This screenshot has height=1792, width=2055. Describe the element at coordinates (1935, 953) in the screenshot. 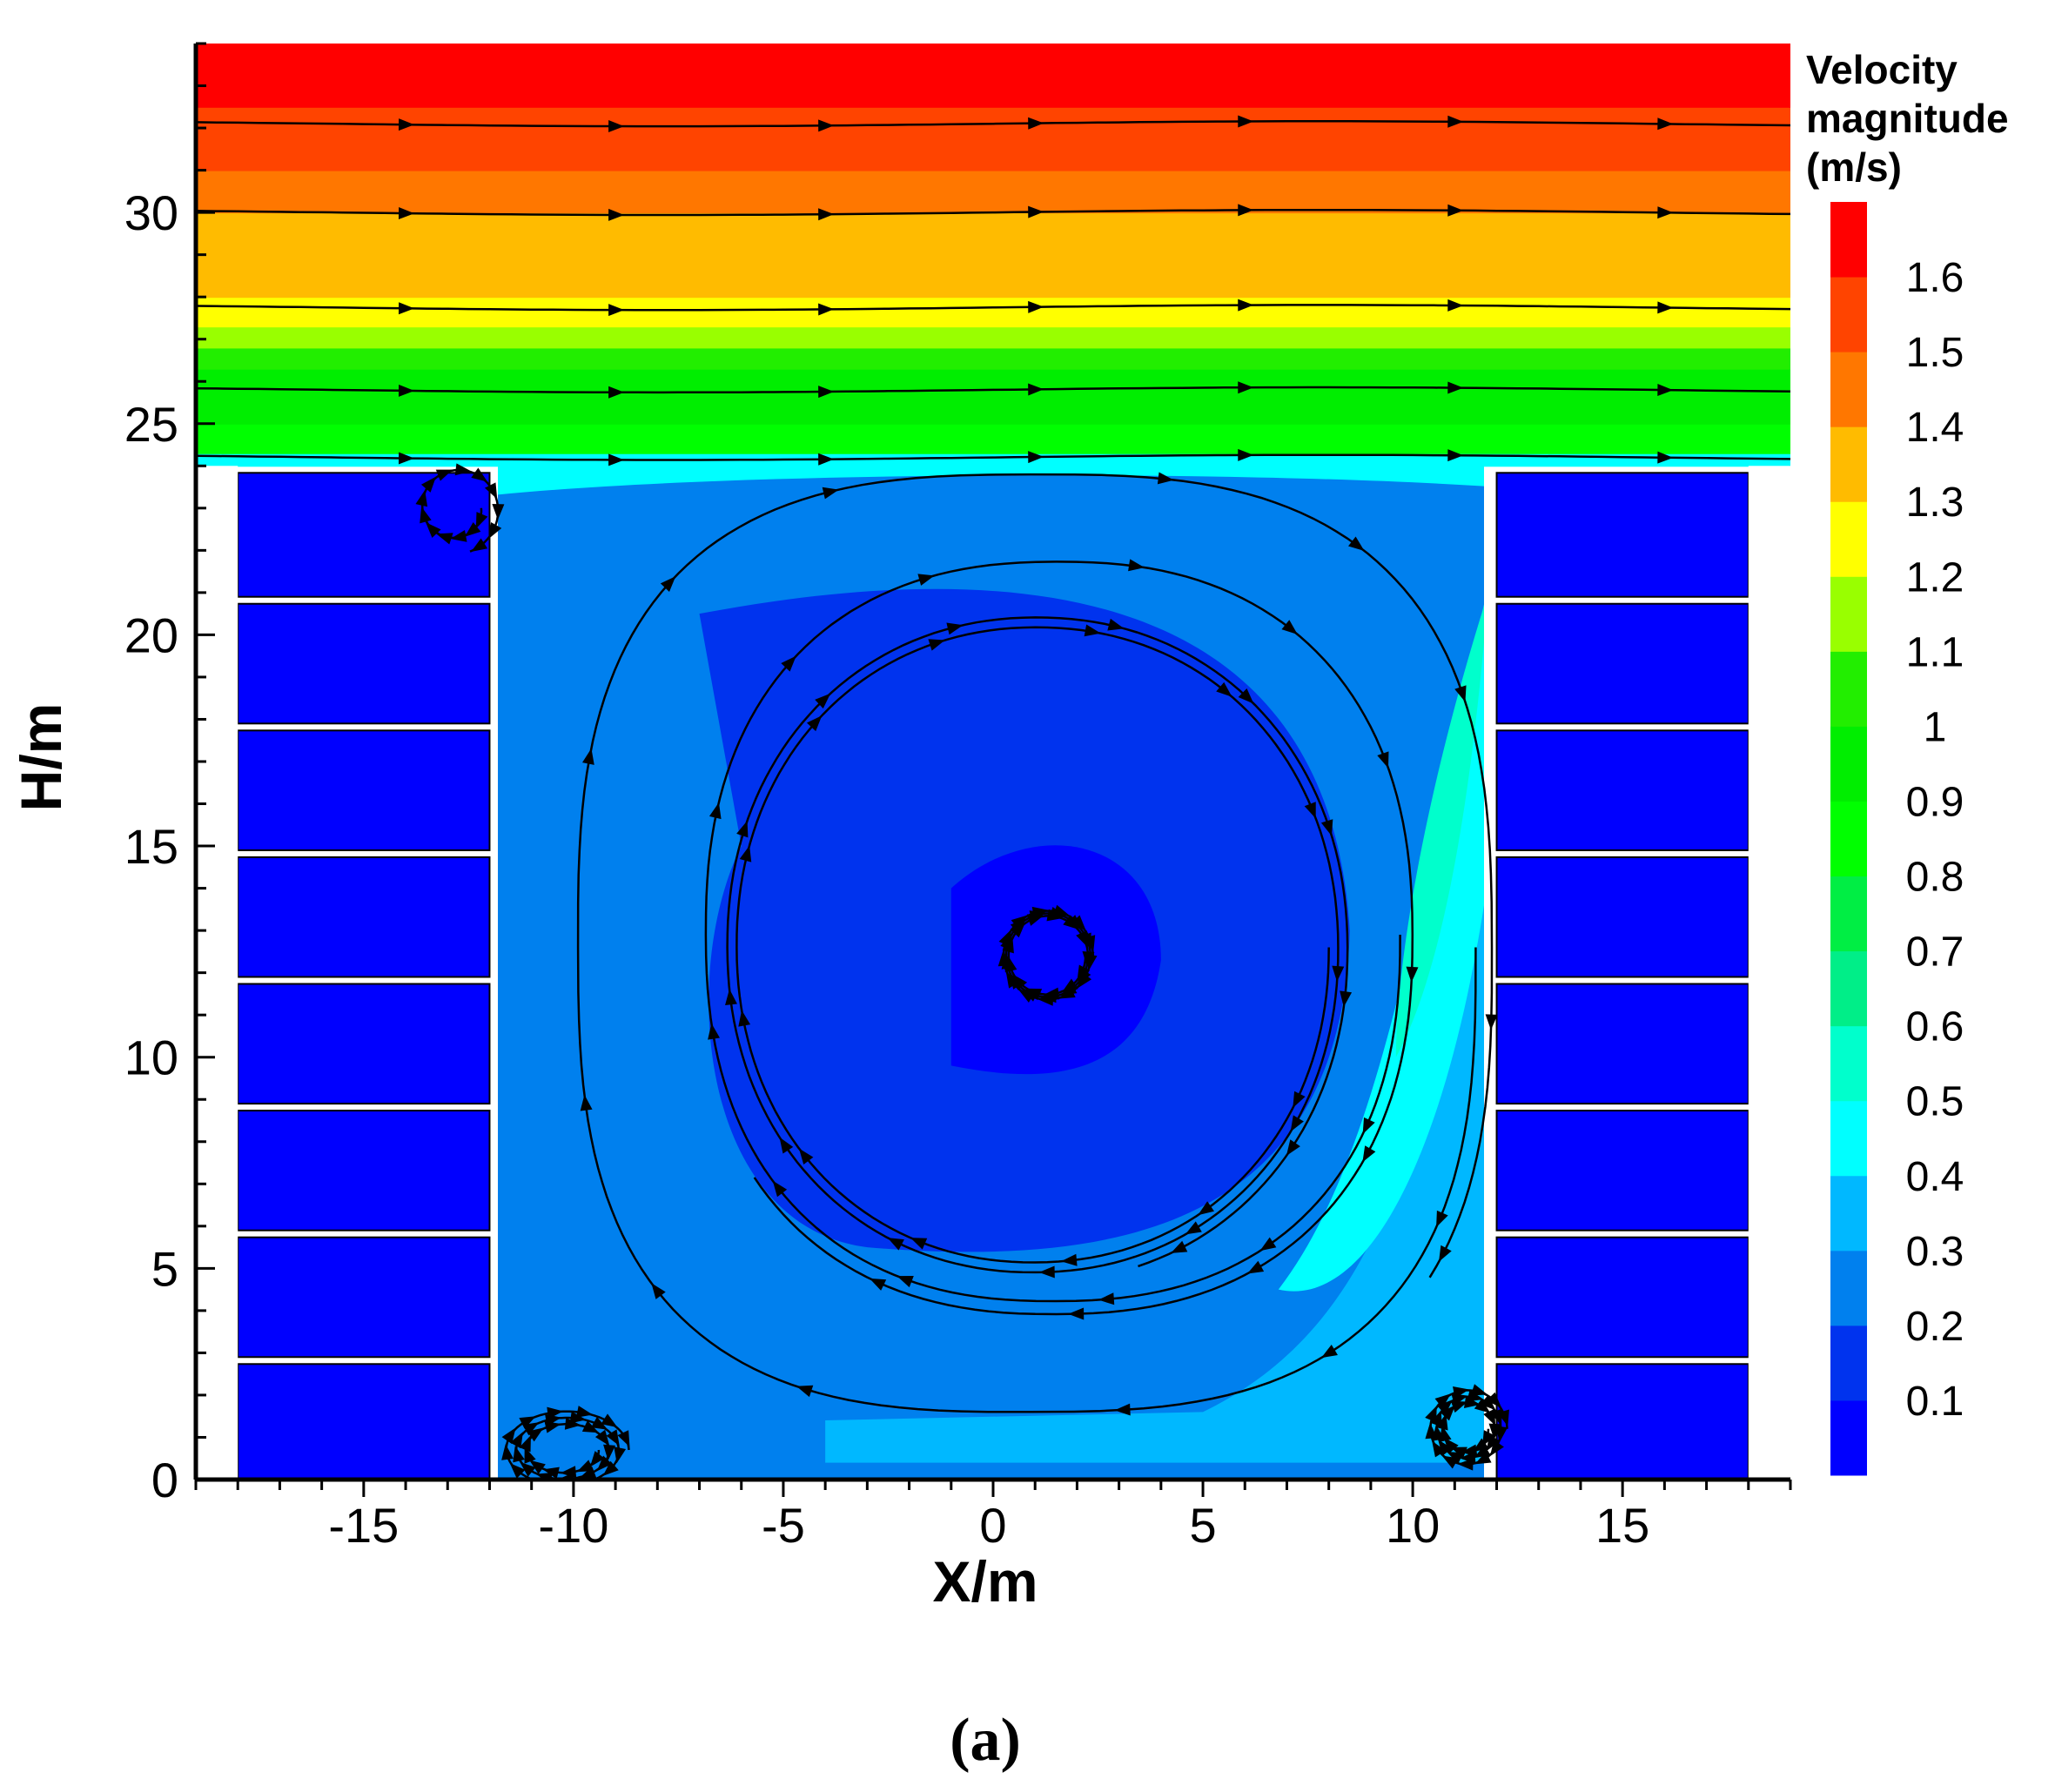

I see `colorbar-level-label: 0.7` at that location.